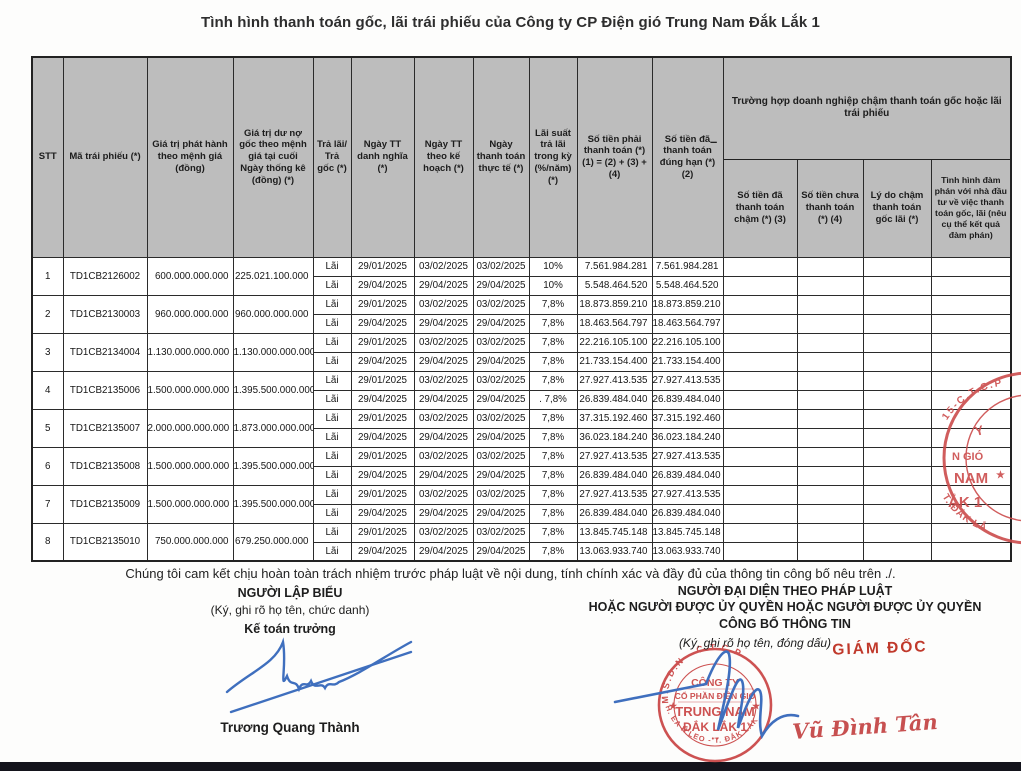 The width and height of the screenshot is (1021, 771). Describe the element at coordinates (105, 276) in the screenshot. I see `bond-code: TD1CB2126002` at that location.